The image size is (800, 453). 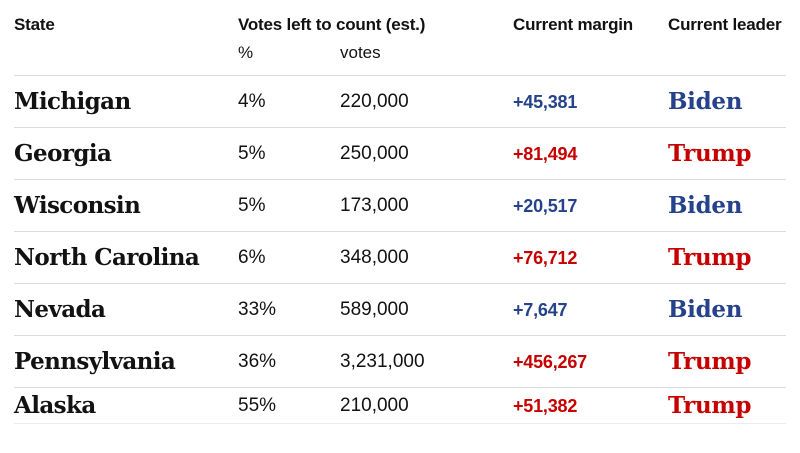 What do you see at coordinates (374, 257) in the screenshot?
I see `votes-cell: 348,000` at bounding box center [374, 257].